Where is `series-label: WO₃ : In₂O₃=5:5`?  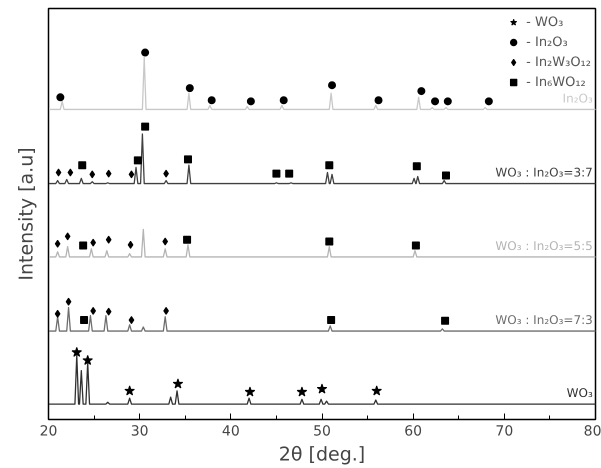
series-label: WO₃ : In₂O₃=5:5 is located at coordinates (544, 245).